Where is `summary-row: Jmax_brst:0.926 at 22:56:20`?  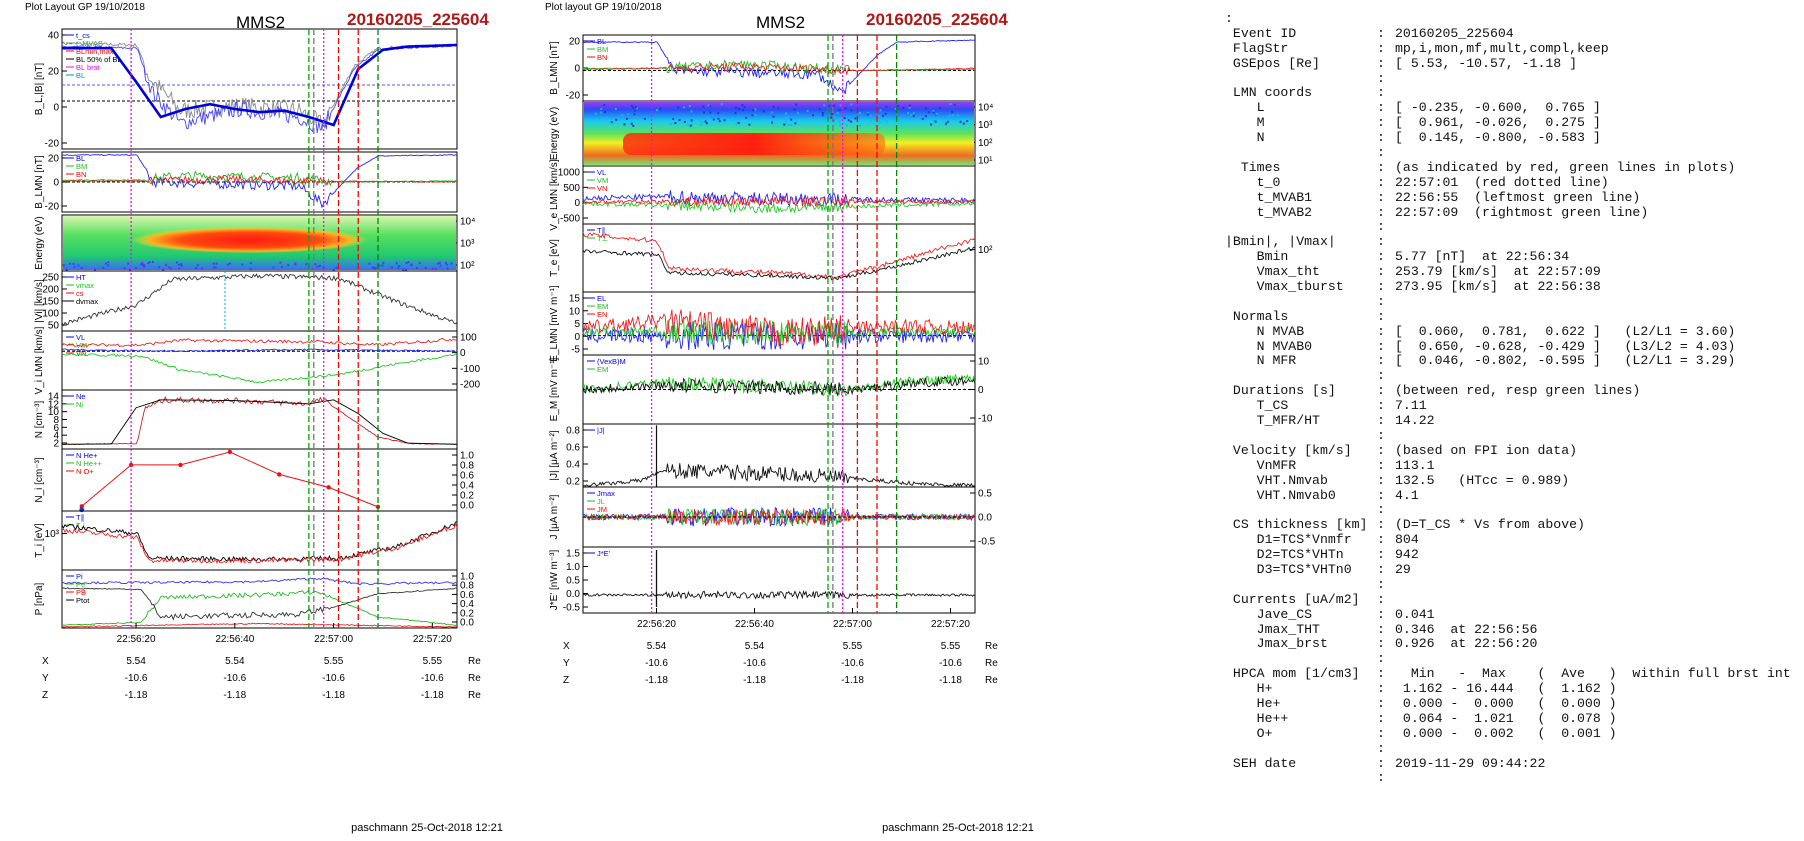 summary-row: Jmax_brst:0.926 at 22:56:20 is located at coordinates (1512, 644).